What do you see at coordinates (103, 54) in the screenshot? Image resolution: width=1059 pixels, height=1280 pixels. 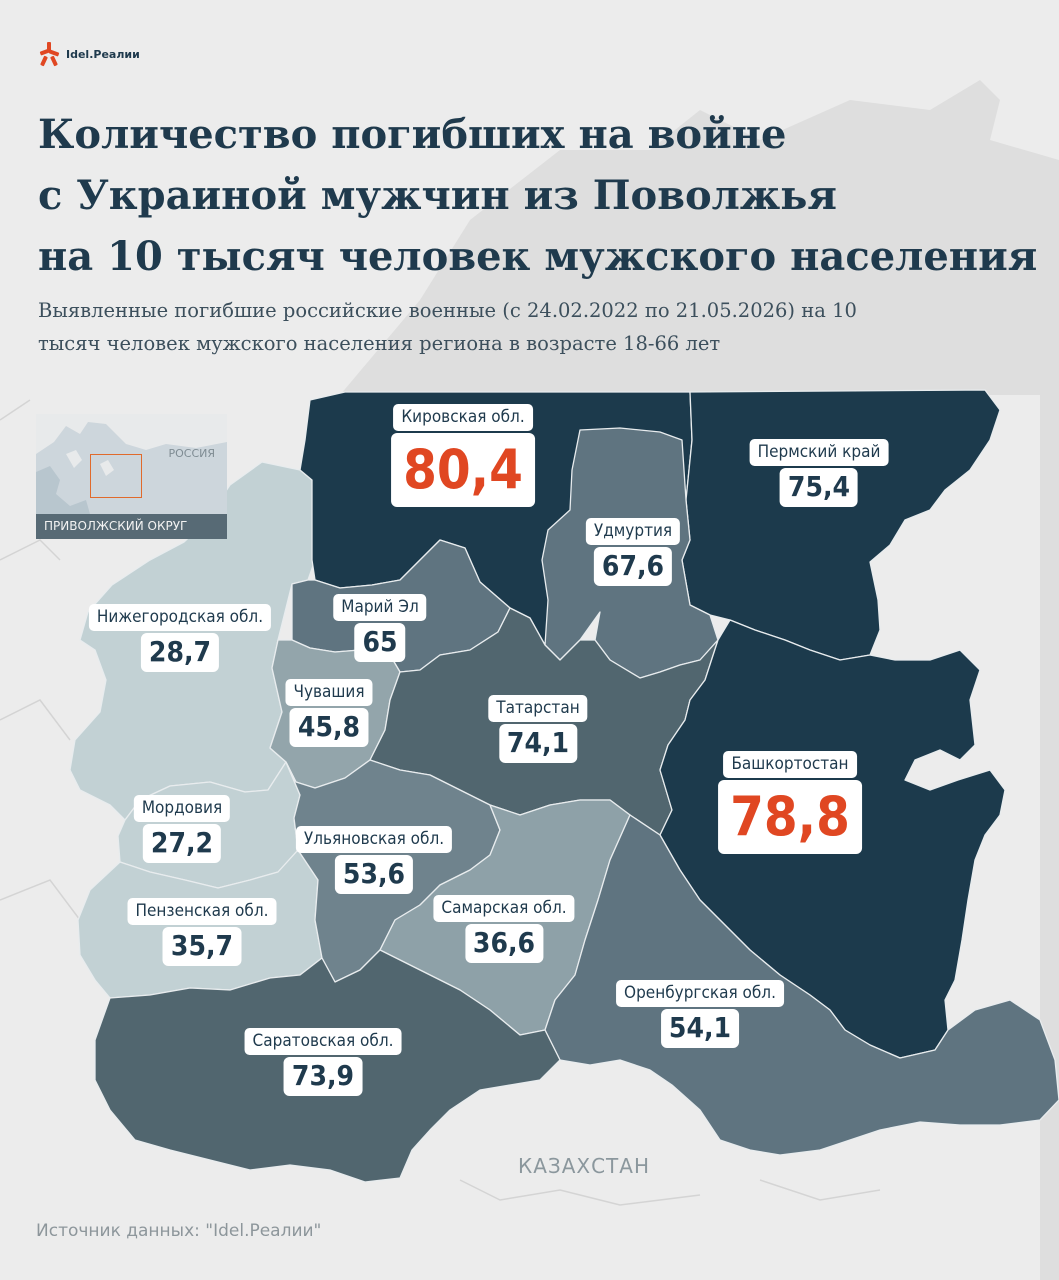 I see `brand-name: Idel.Реалии` at bounding box center [103, 54].